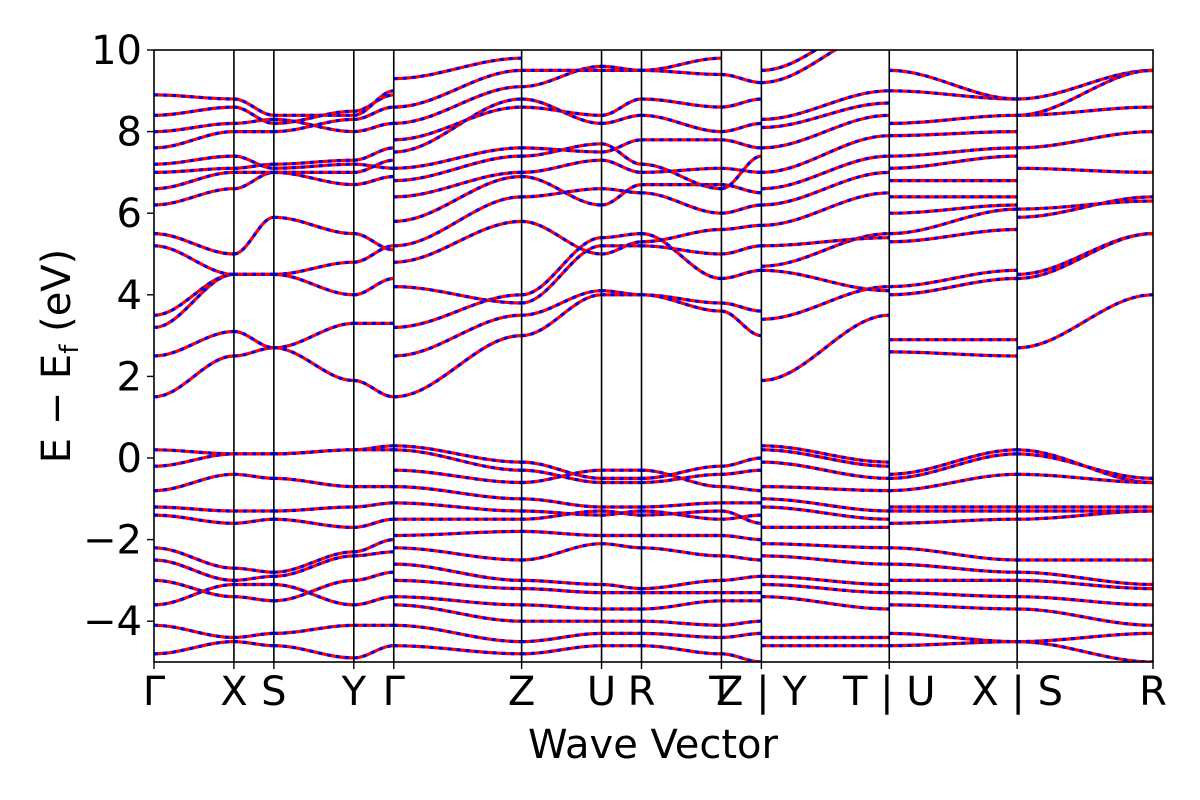 The height and width of the screenshot is (800, 1200). I want to click on x-tick-label: T, so click(721, 692).